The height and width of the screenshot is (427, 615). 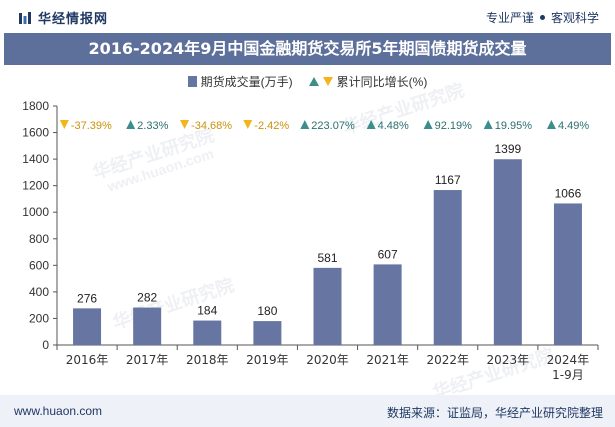 I want to click on growth-label: -37.39%, so click(x=91, y=126).